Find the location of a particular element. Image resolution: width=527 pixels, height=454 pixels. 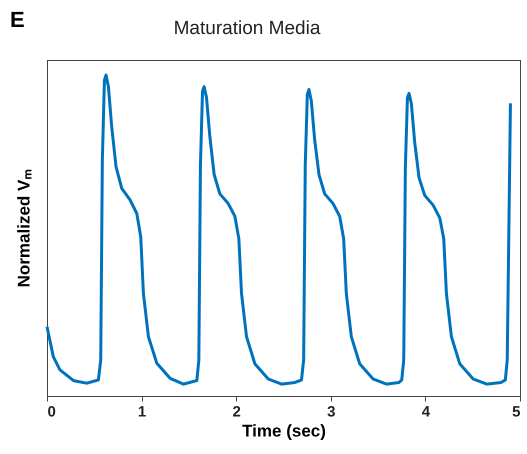

y-axis-title: Normalized Vₘ is located at coordinates (24, 229).